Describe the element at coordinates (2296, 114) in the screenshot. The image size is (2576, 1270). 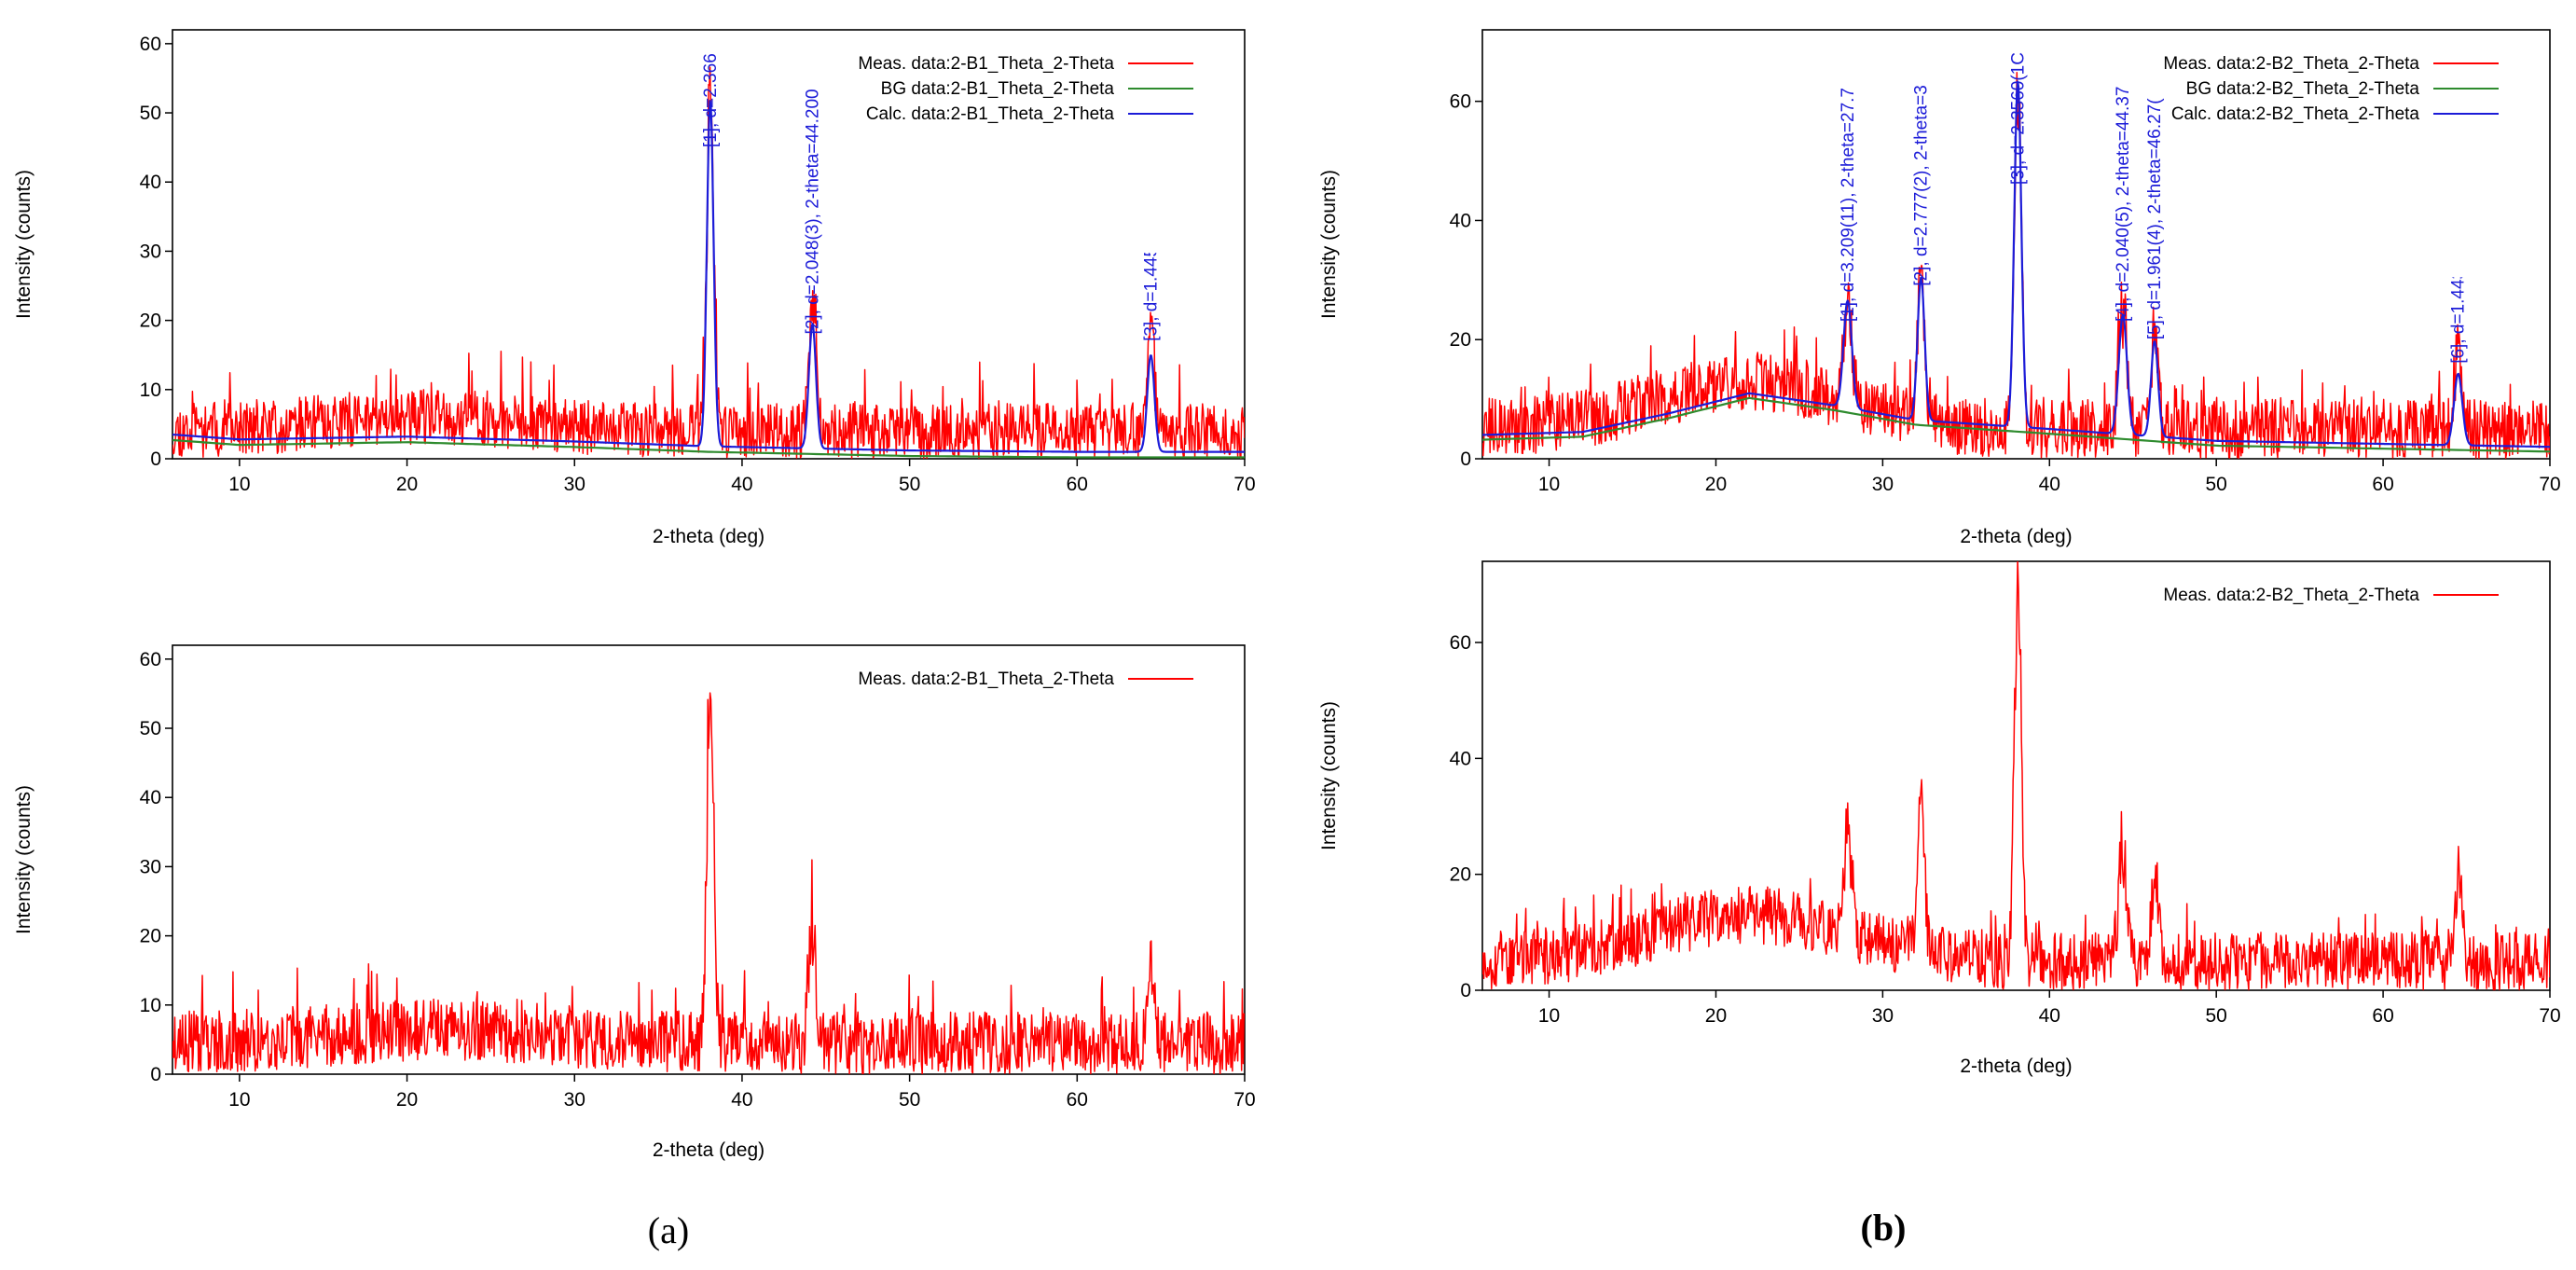
I see `legend-entry-label: Calc. data:2-B2_Theta_2-Theta` at that location.